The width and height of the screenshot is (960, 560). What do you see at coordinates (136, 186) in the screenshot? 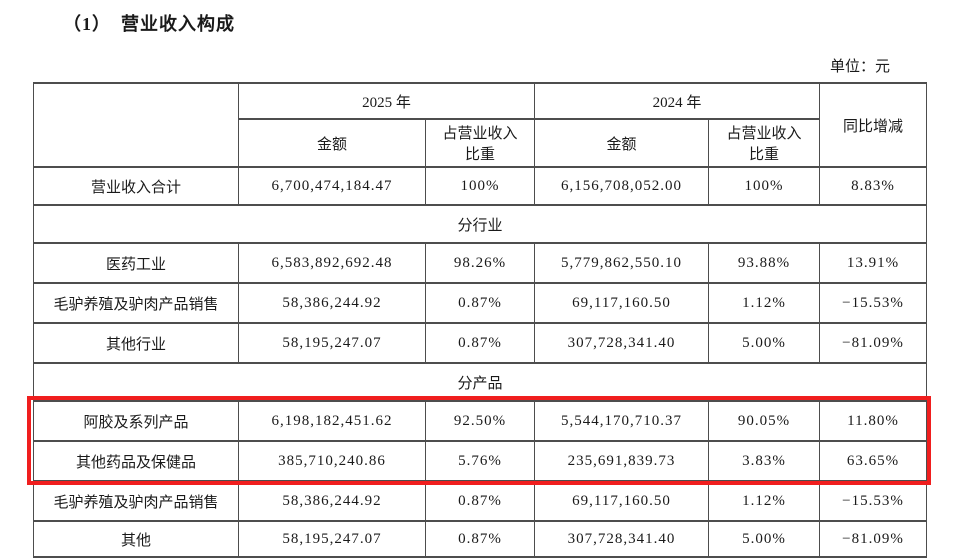
I see `row-label-cell: 营业收入合计` at bounding box center [136, 186].